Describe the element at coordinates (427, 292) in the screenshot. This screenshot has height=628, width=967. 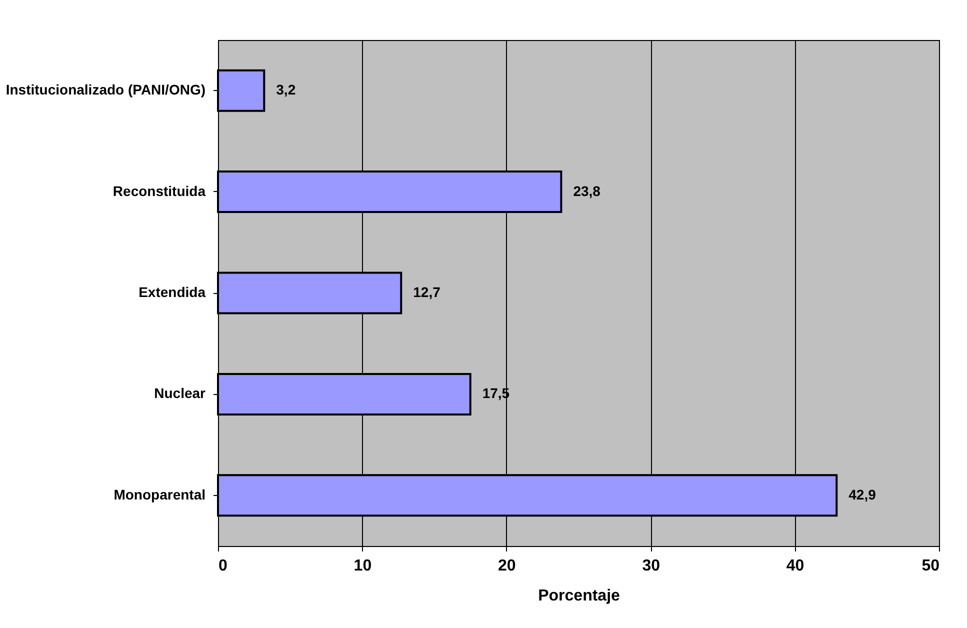
I see `data-label: 12,7` at that location.